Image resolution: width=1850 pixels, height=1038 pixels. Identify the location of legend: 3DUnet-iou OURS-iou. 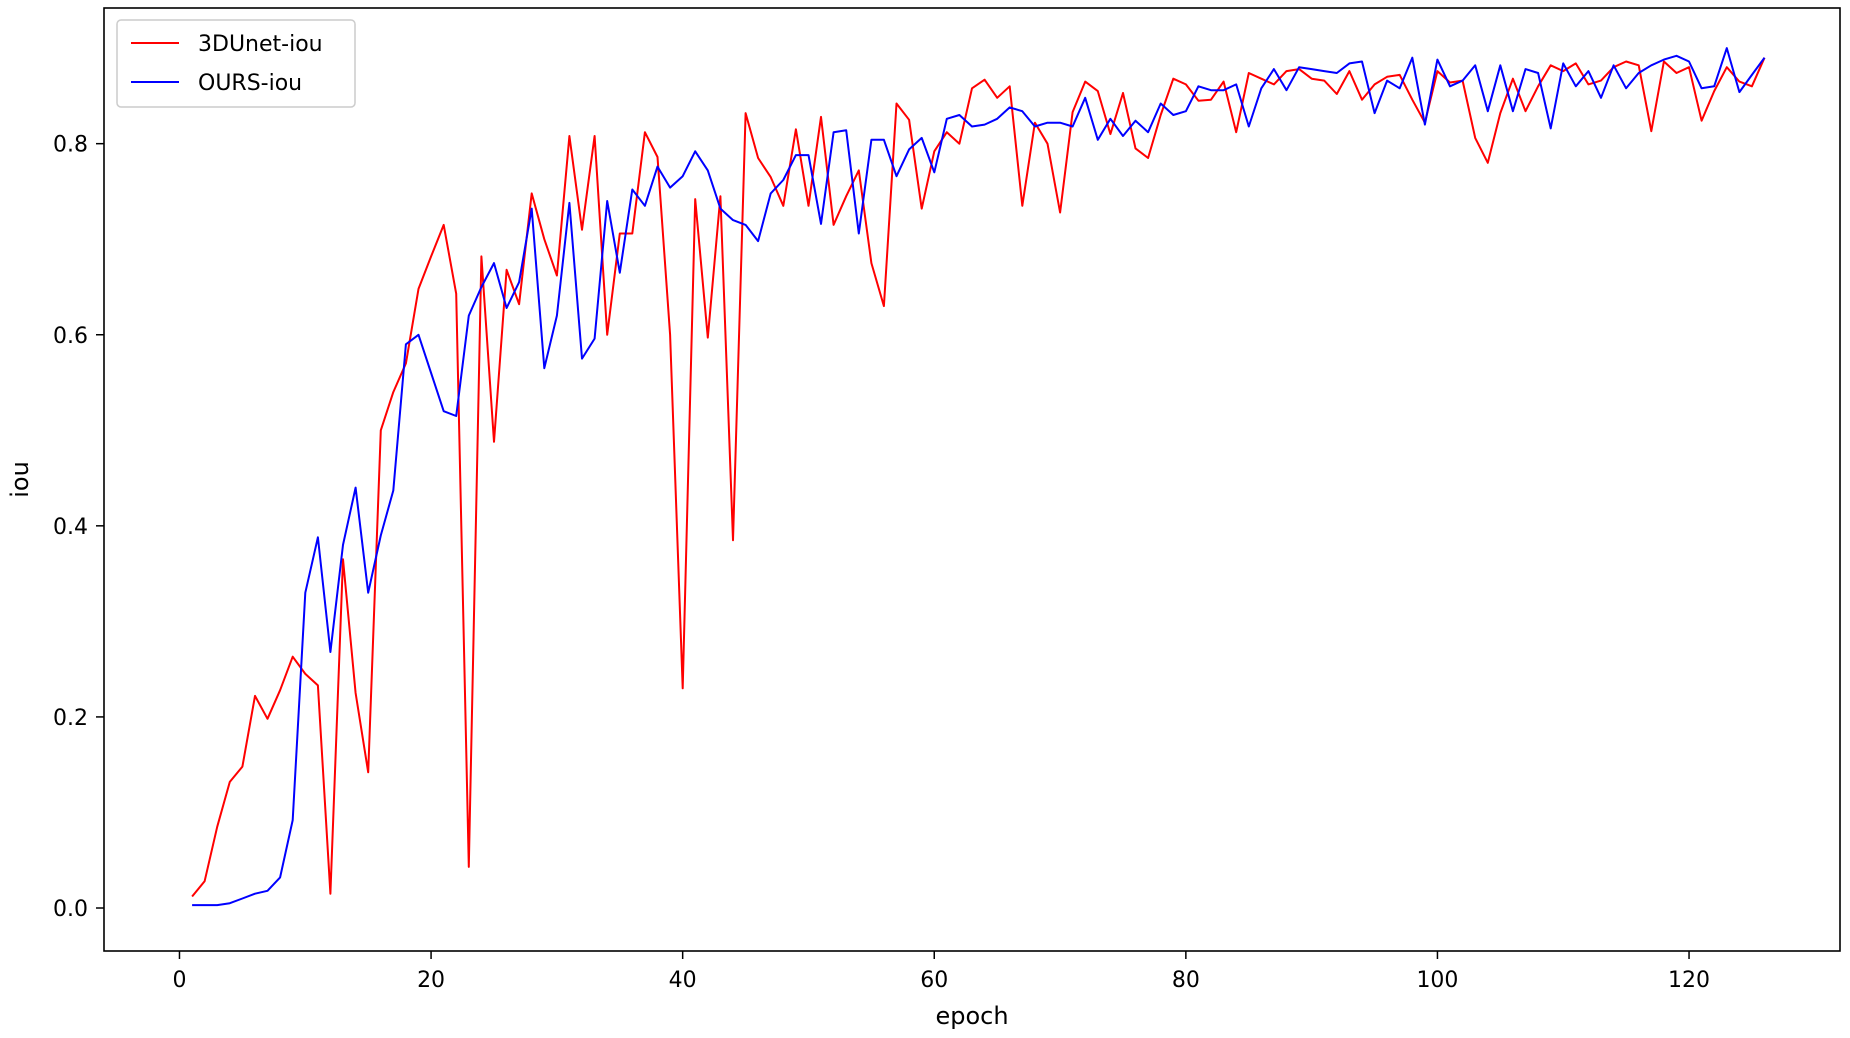
(236, 63).